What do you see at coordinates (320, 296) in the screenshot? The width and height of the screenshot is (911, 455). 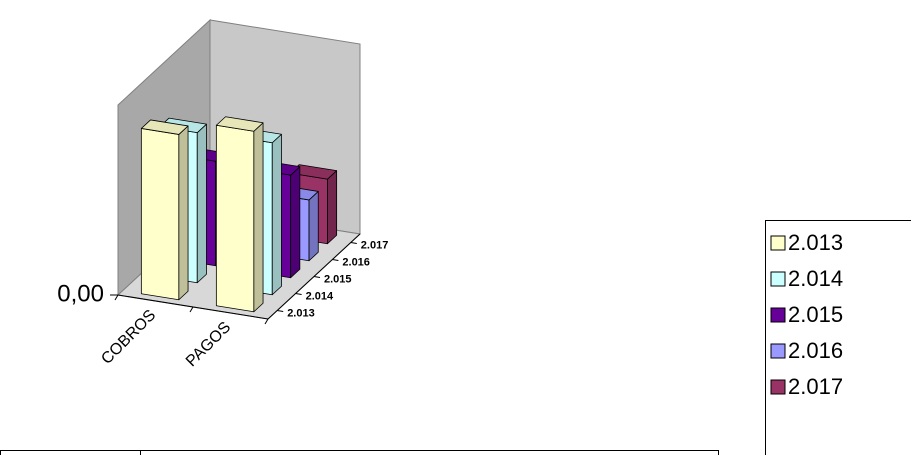 I see `depth-tick-label: 2.014` at bounding box center [320, 296].